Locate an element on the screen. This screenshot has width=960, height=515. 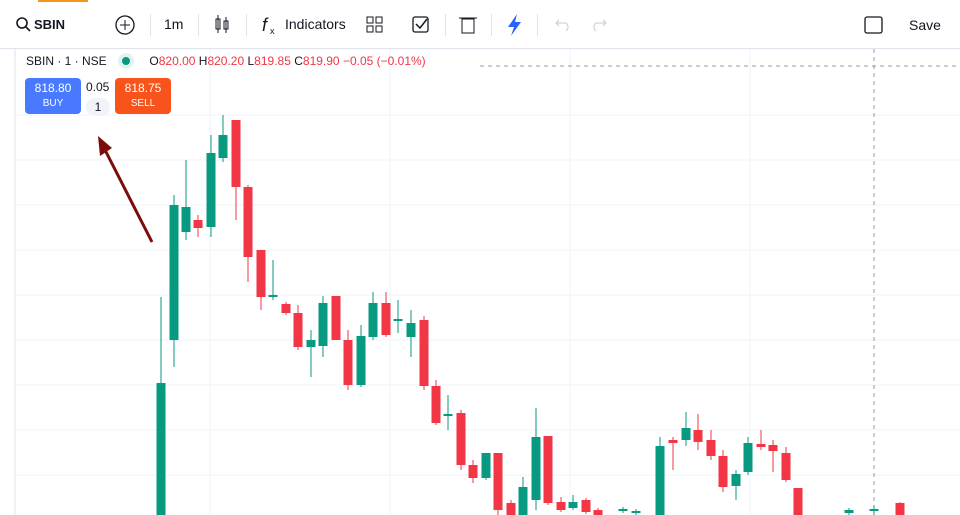
open: 820.00 is located at coordinates (177, 61).